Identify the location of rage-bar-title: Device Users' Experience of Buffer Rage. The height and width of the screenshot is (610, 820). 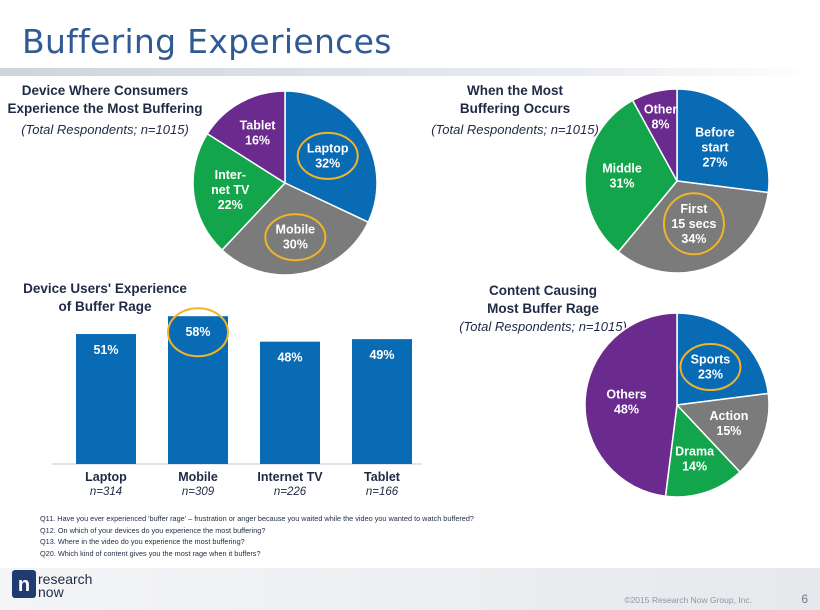
(105, 298).